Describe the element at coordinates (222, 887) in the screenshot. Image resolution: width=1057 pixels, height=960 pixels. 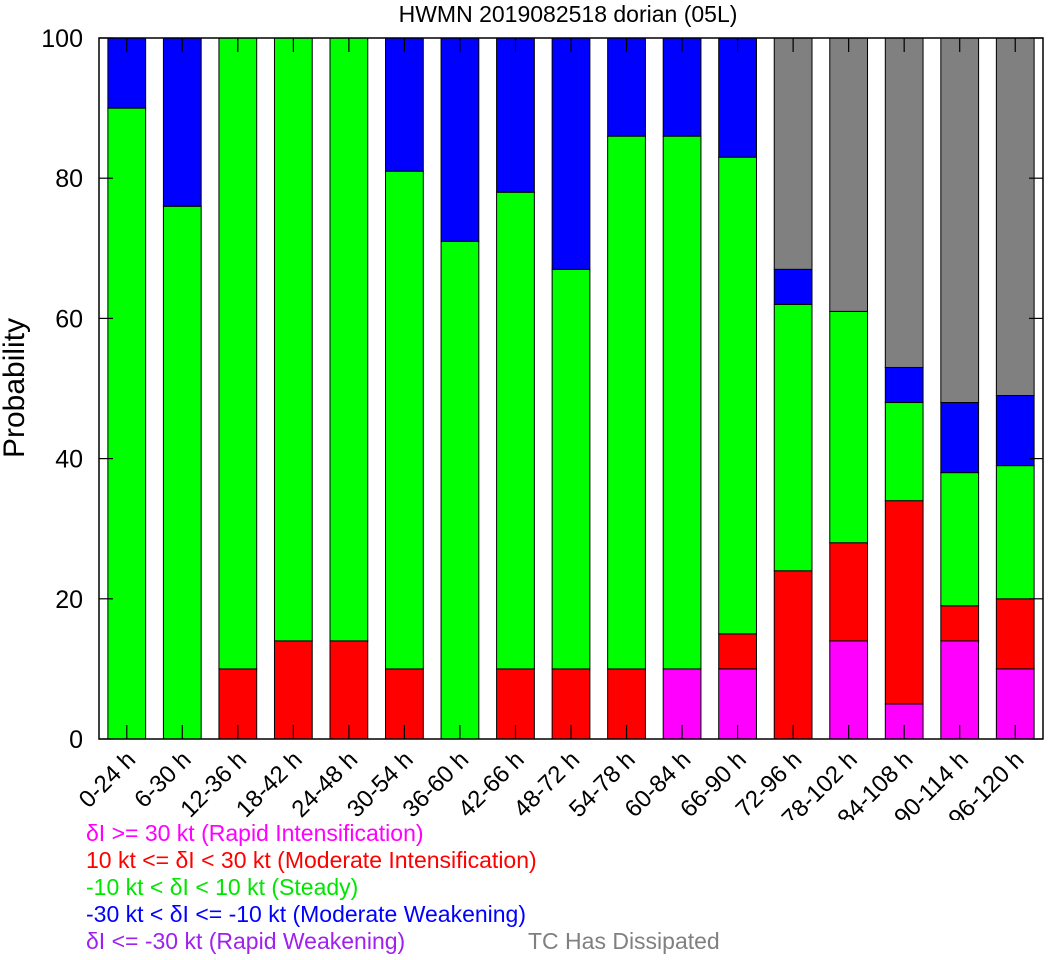
I see `legend-steady: -10 kt < δI < 10 kt (Steady)` at that location.